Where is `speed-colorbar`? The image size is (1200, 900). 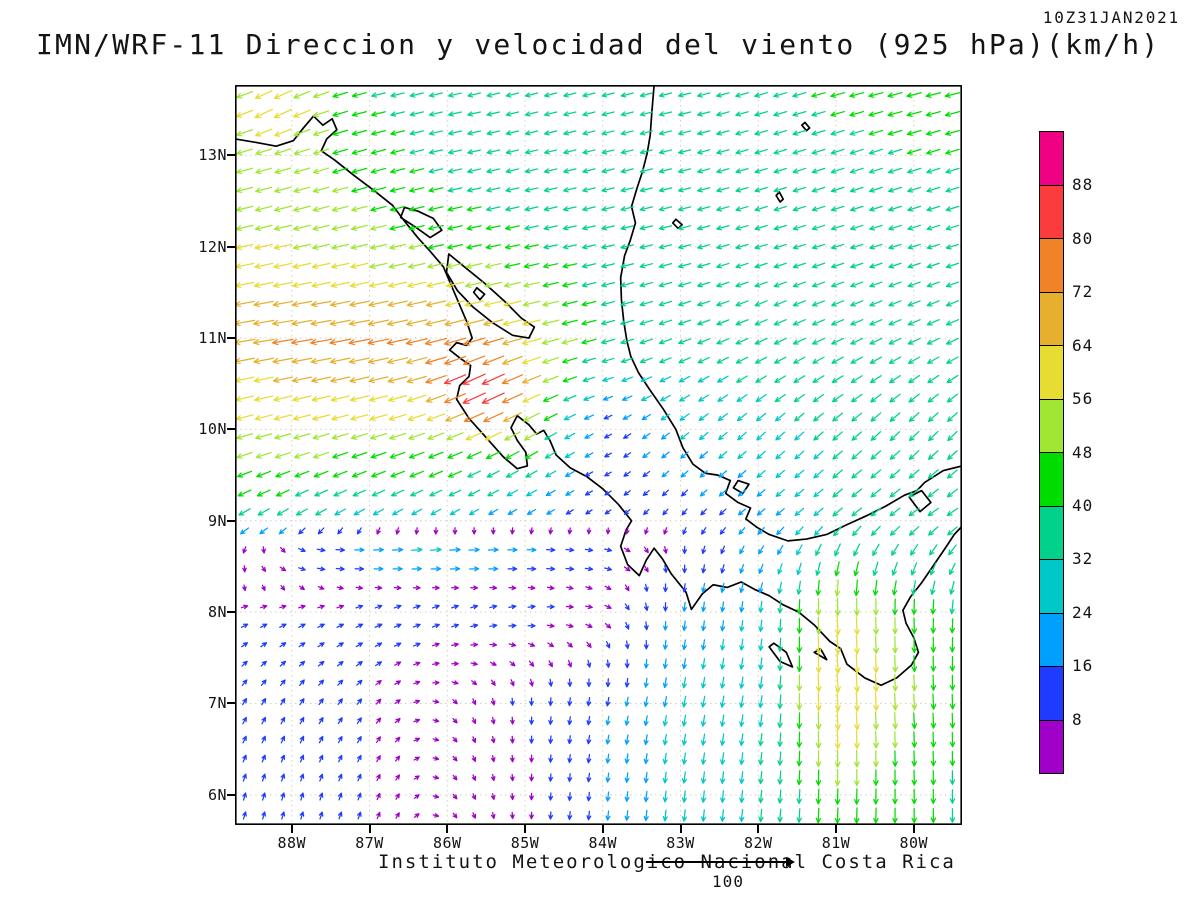
speed-colorbar is located at coordinates (1051, 452).